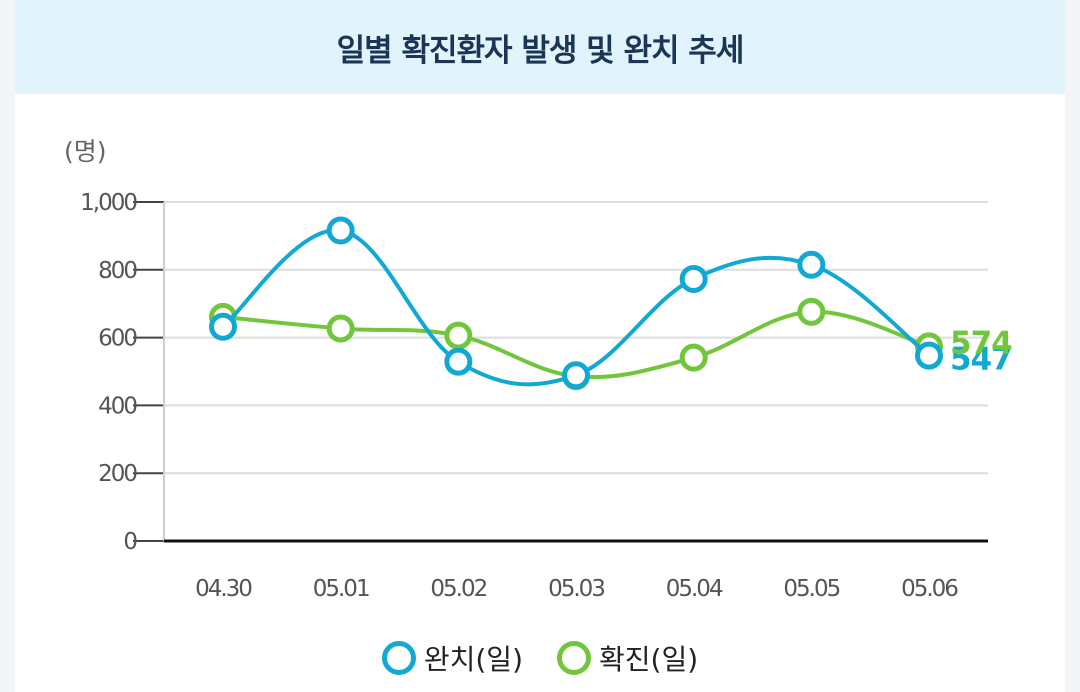  What do you see at coordinates (473, 659) in the screenshot?
I see `legend-label-recovered: 완치(일)` at bounding box center [473, 659].